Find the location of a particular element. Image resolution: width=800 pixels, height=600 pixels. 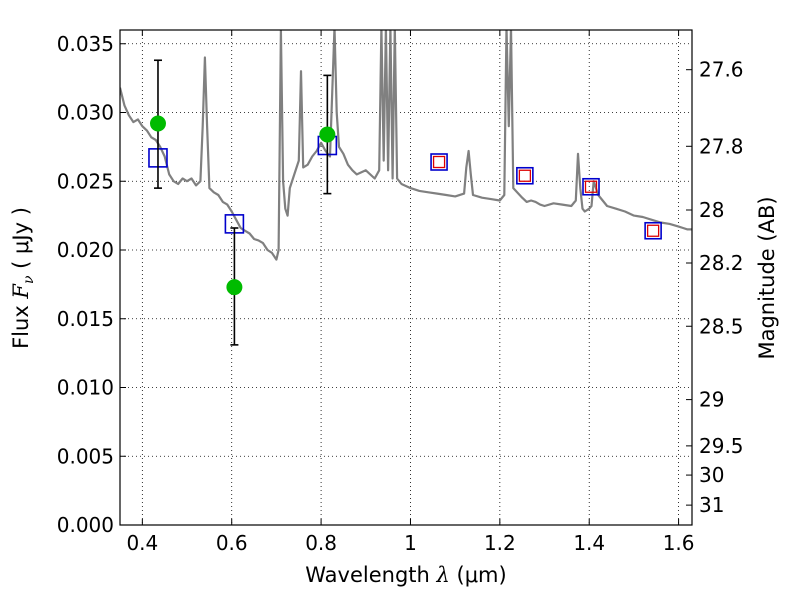

y2-tick-label: 27.6 is located at coordinates (721, 70).